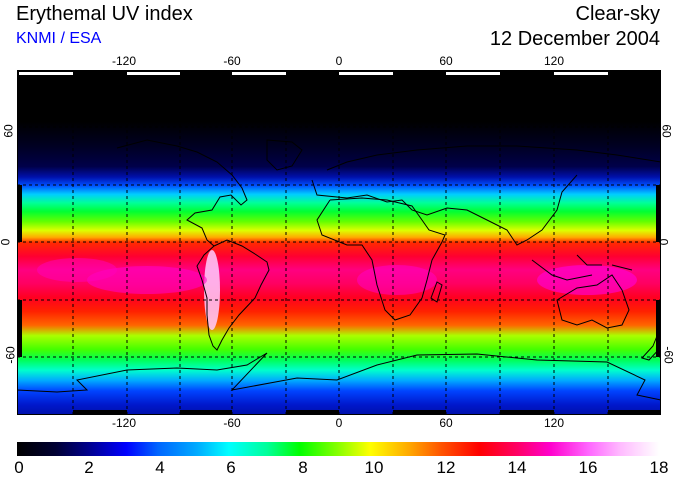  What do you see at coordinates (659, 467) in the screenshot?
I see `colorbar-label: 18` at bounding box center [659, 467].